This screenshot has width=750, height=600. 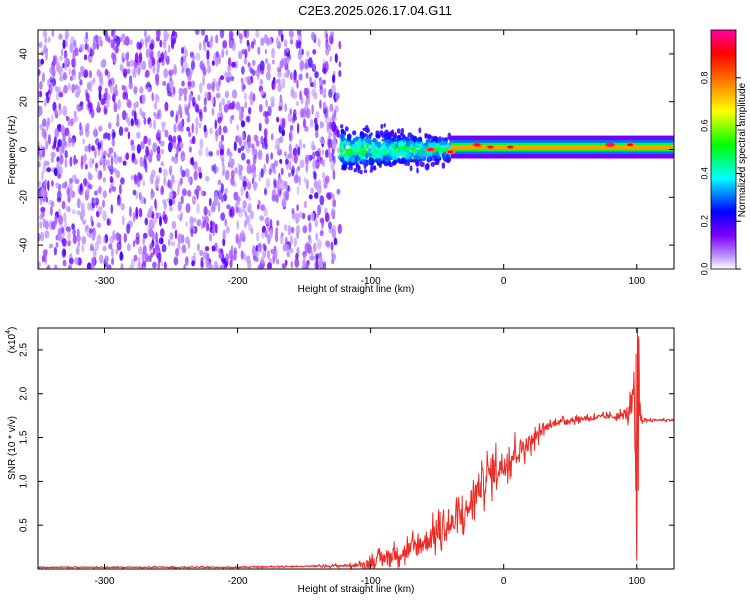 What do you see at coordinates (12, 328) in the screenshot?
I see `snr-scale-suffix: )` at bounding box center [12, 328].